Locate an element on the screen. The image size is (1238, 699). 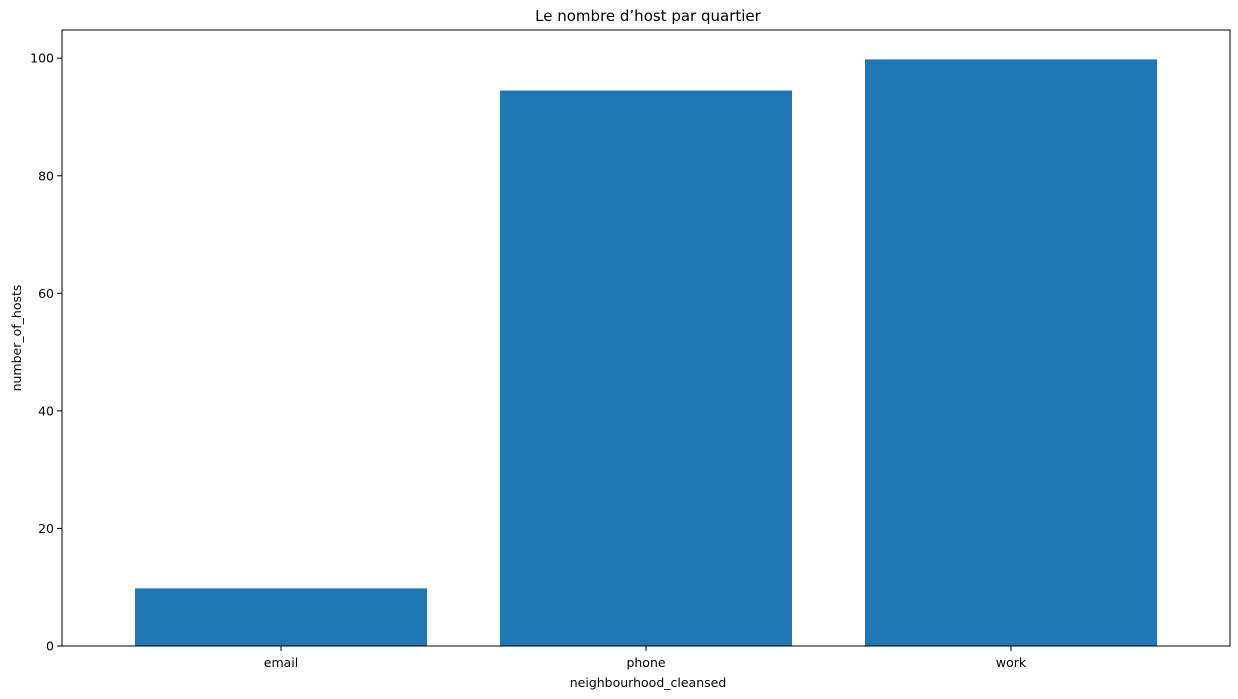
x-axis: email phone work is located at coordinates (645, 658).